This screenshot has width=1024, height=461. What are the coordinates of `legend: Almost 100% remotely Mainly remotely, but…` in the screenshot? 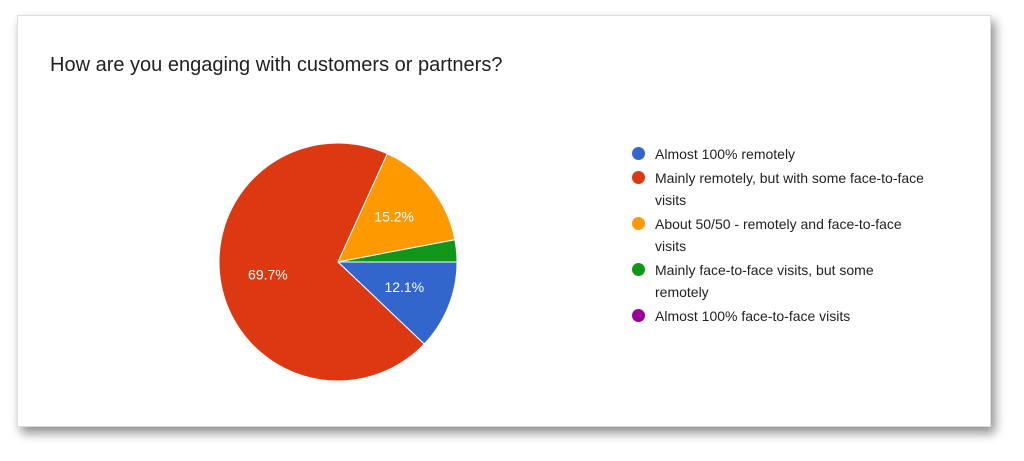 It's located at (780, 236).